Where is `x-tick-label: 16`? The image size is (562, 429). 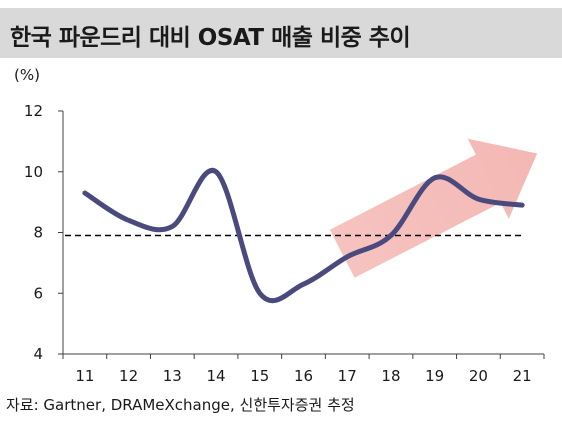
x-tick-label: 16 is located at coordinates (303, 376).